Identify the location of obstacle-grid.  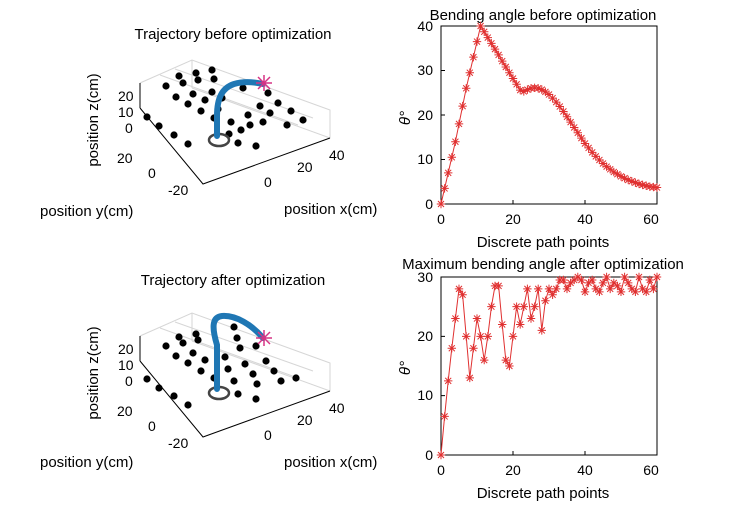
(225, 108).